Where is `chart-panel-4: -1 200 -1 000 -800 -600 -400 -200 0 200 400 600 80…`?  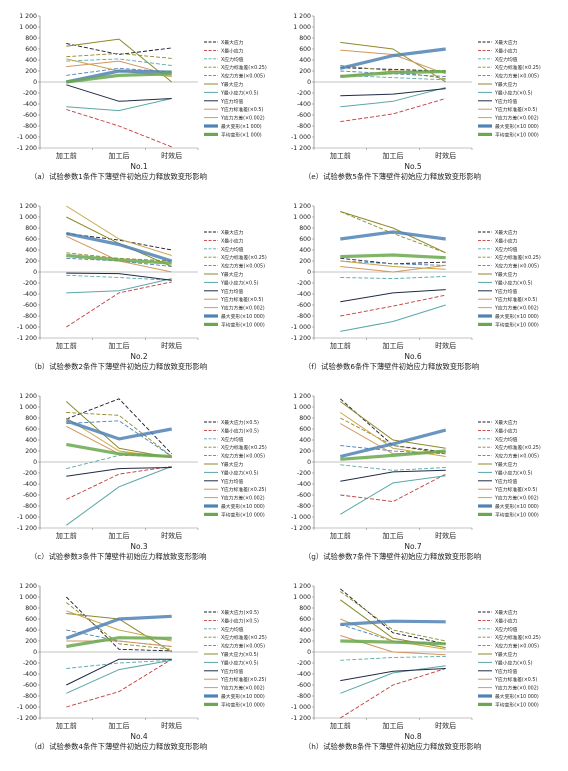
chart-panel-4: -1 200 -1 000 -800 -600 -400 -200 0 200 400 600 80… is located at coordinates (421, 282).